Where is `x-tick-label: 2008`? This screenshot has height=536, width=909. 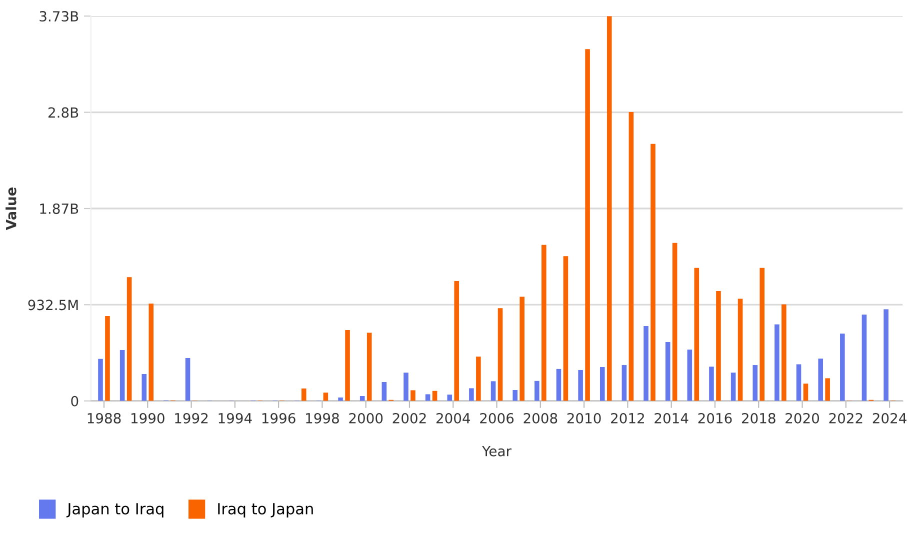 x-tick-label: 2008 is located at coordinates (541, 418).